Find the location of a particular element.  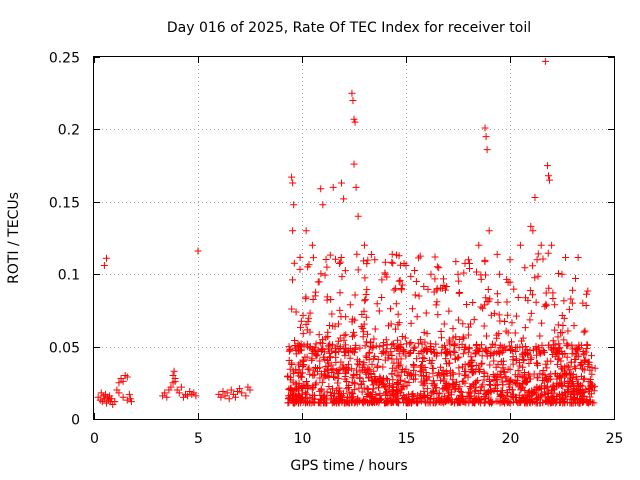

y-tick-labels: 0 0.05 0.1 0.15 0.2 0.25 is located at coordinates (64, 240).